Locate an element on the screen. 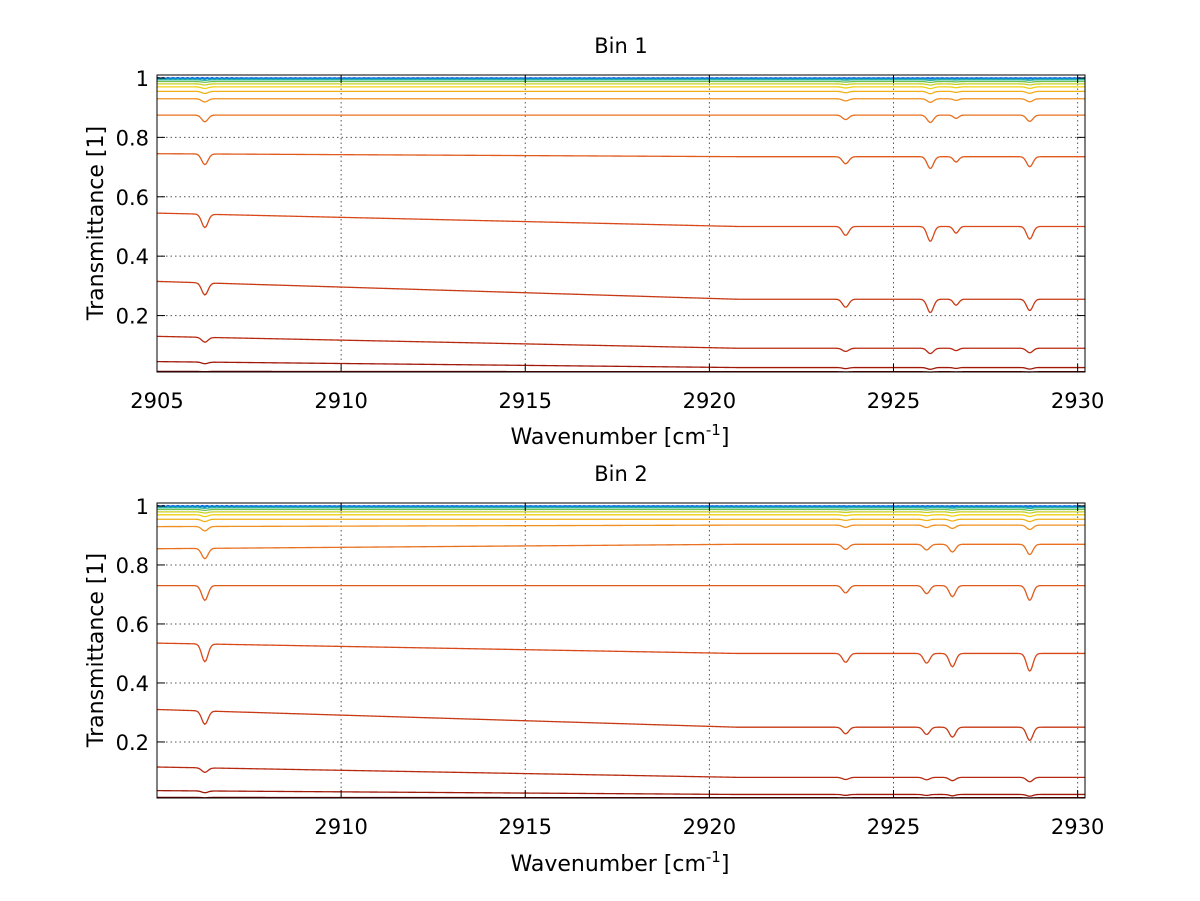  x-axis-label-end-bin-1: ] is located at coordinates (725, 437).